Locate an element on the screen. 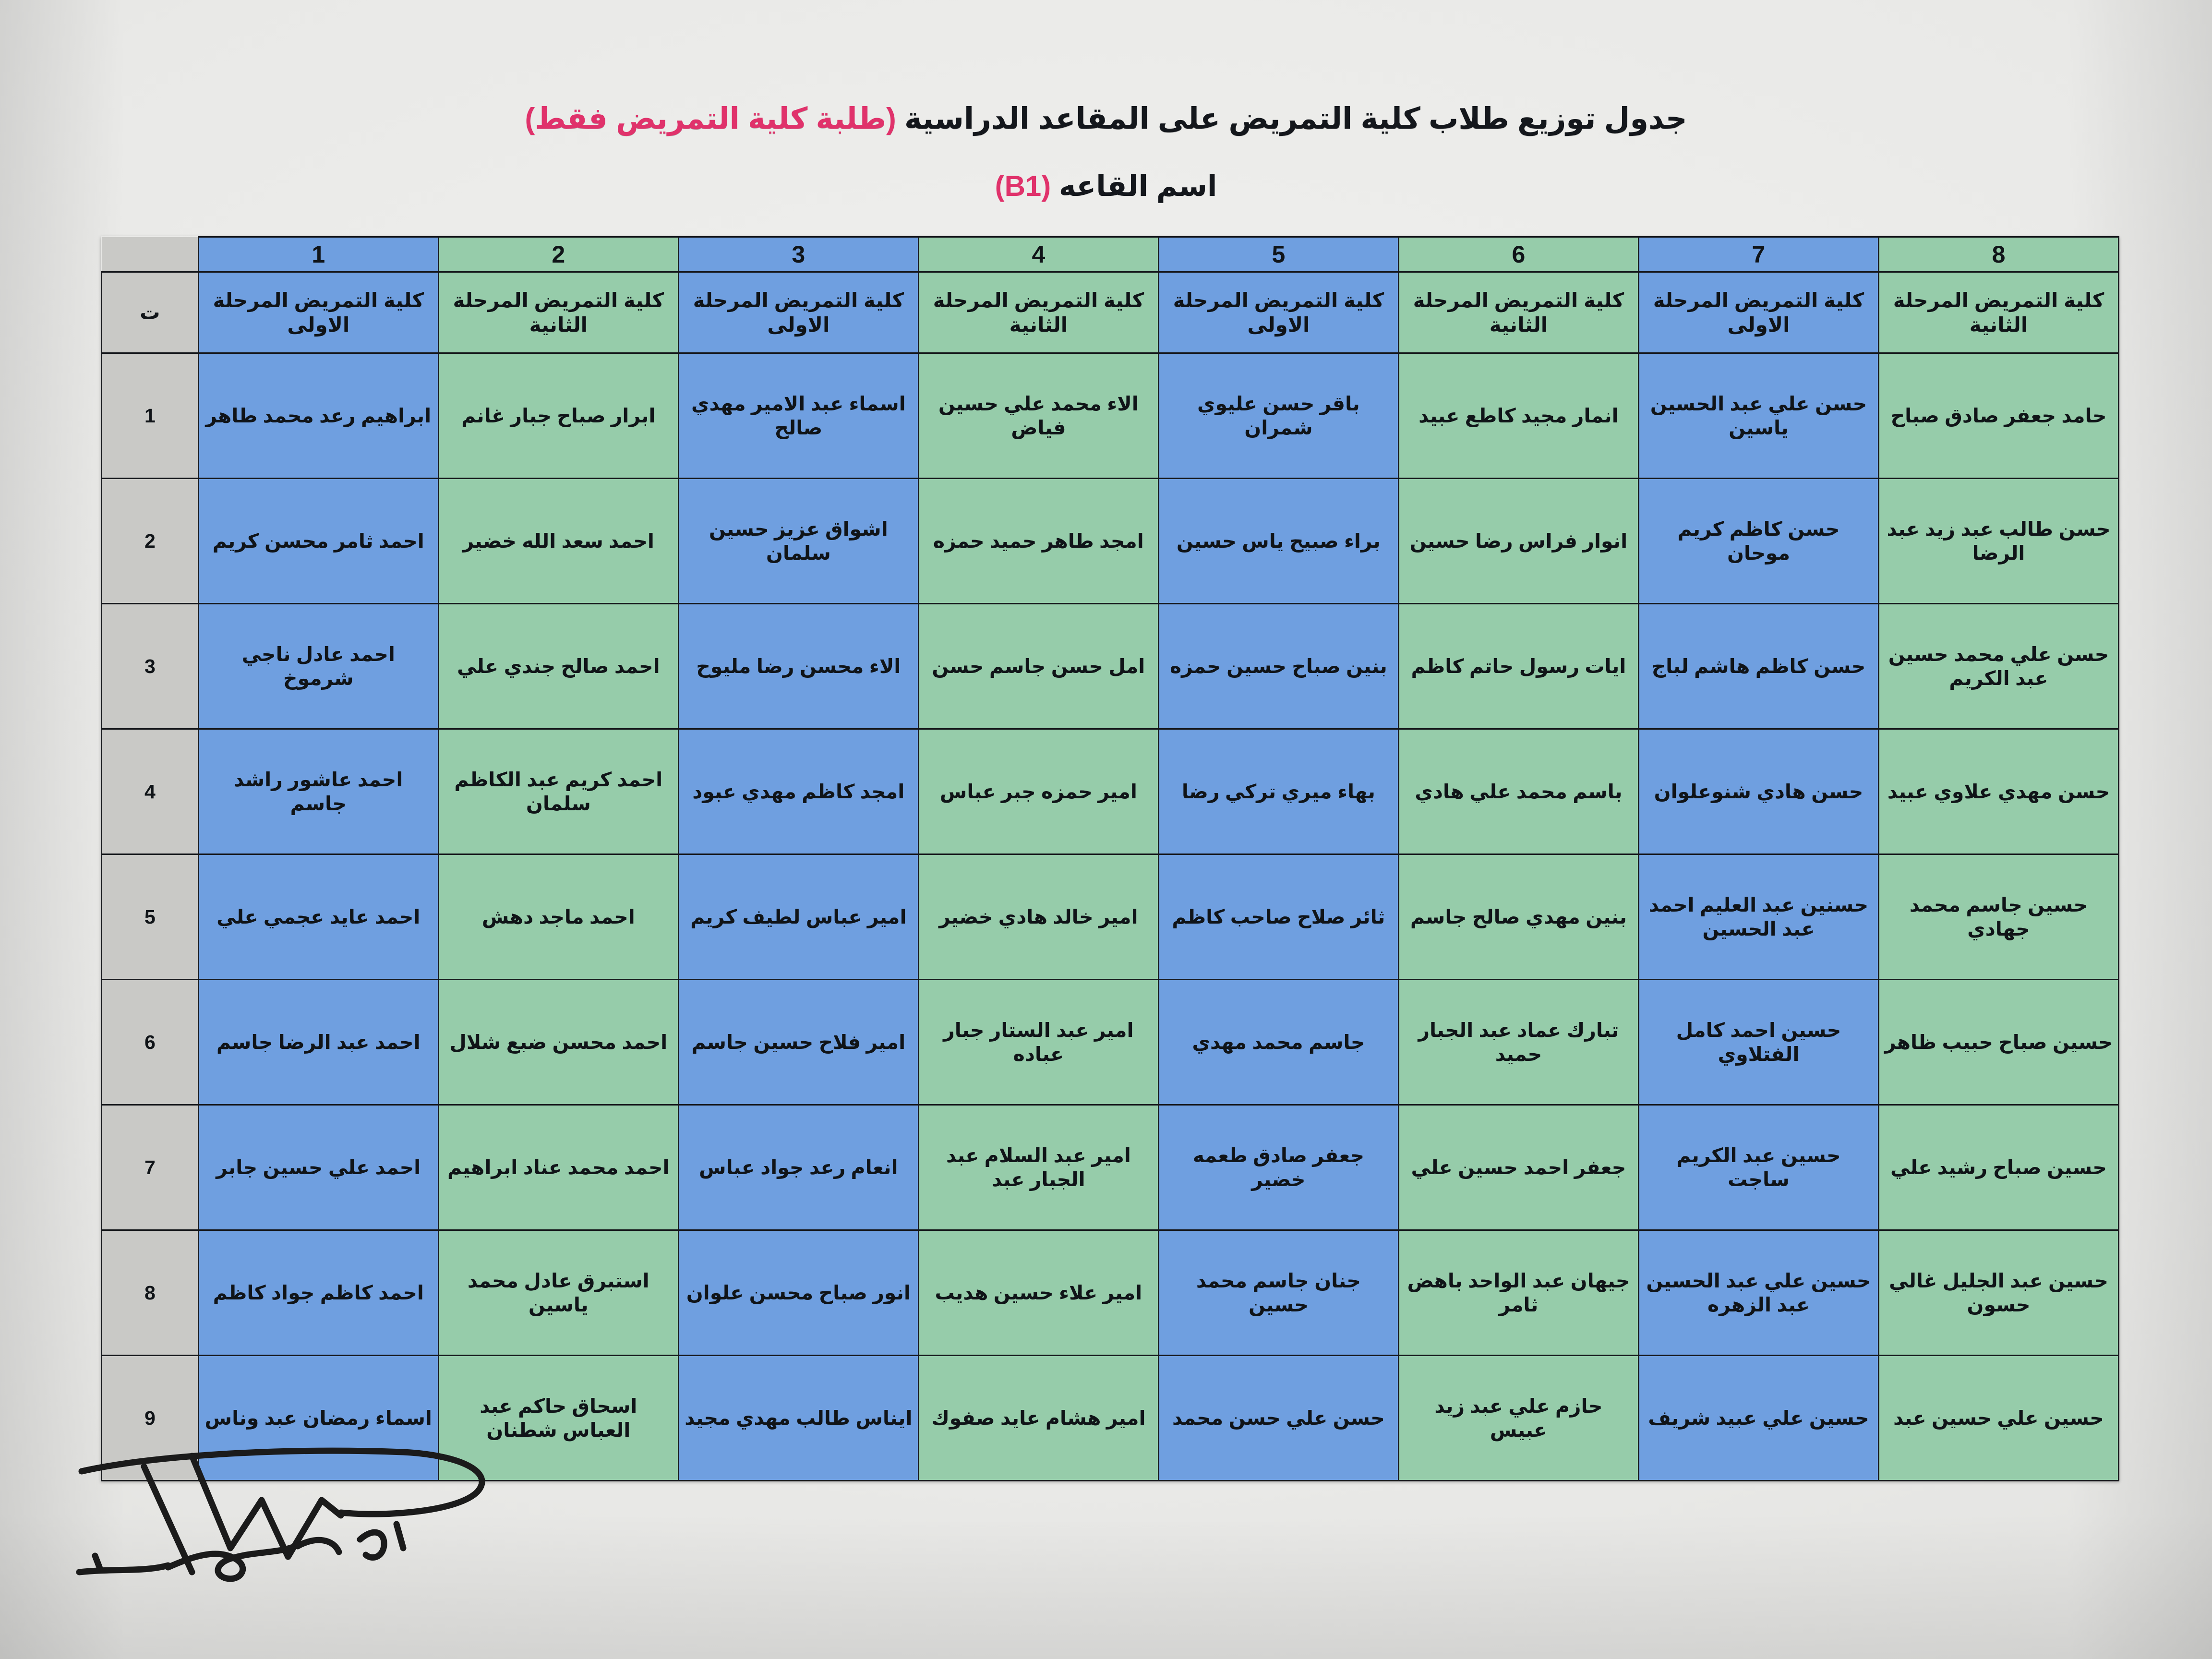  column-number-7: 7 is located at coordinates (1758, 254).